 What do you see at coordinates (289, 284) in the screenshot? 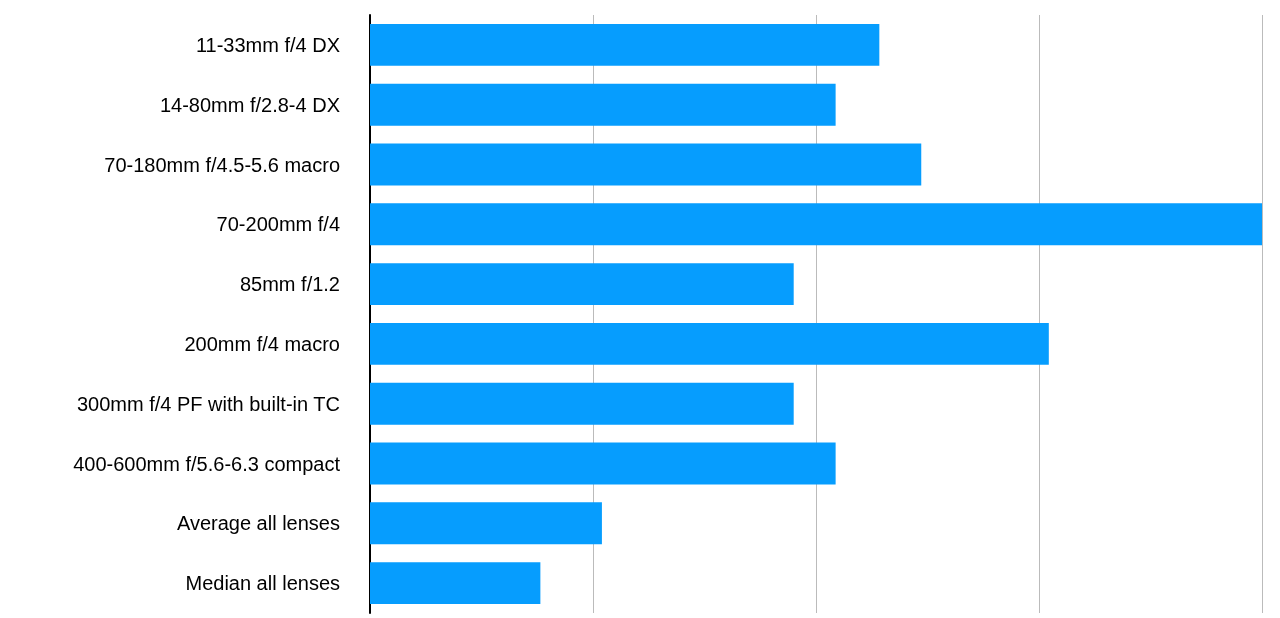
I see `y-tick-label: 85mm f/1.2` at bounding box center [289, 284].